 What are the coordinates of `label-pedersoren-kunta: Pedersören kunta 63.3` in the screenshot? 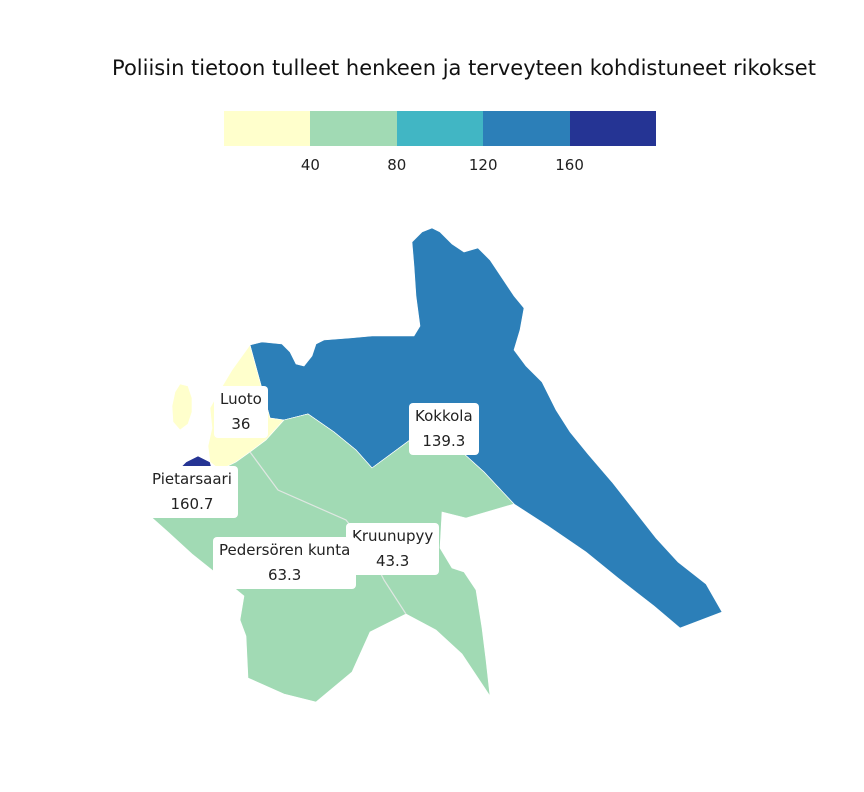 It's located at (285, 563).